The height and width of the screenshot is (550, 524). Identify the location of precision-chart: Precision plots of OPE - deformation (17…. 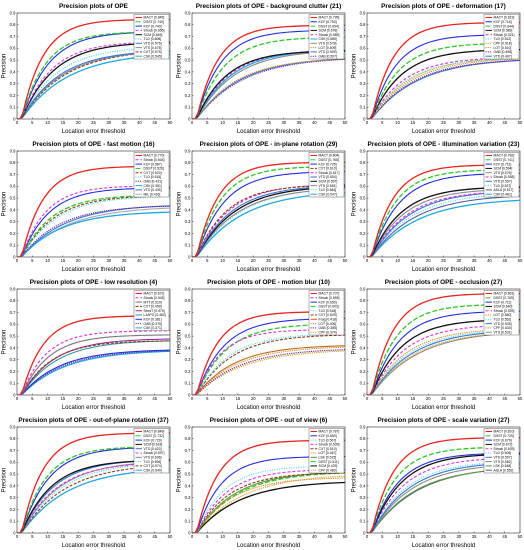
(437, 69).